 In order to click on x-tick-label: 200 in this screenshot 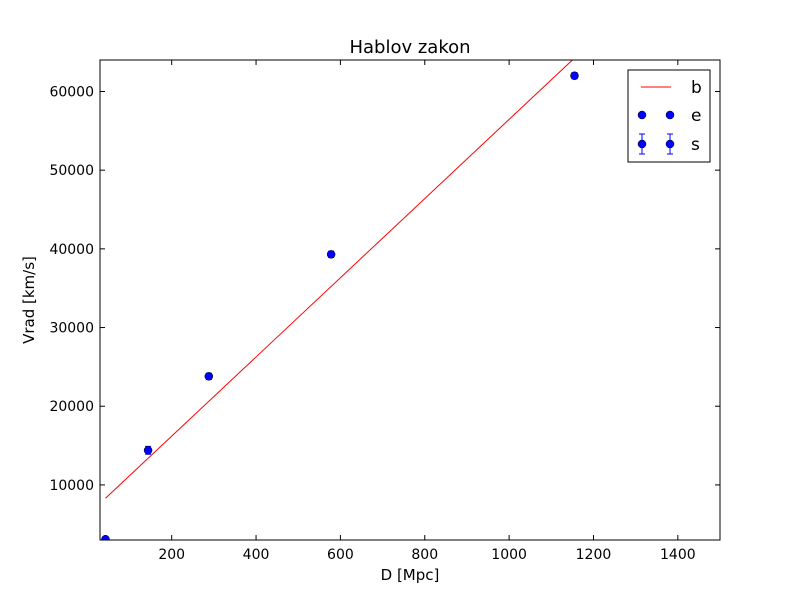, I will do `click(171, 555)`.